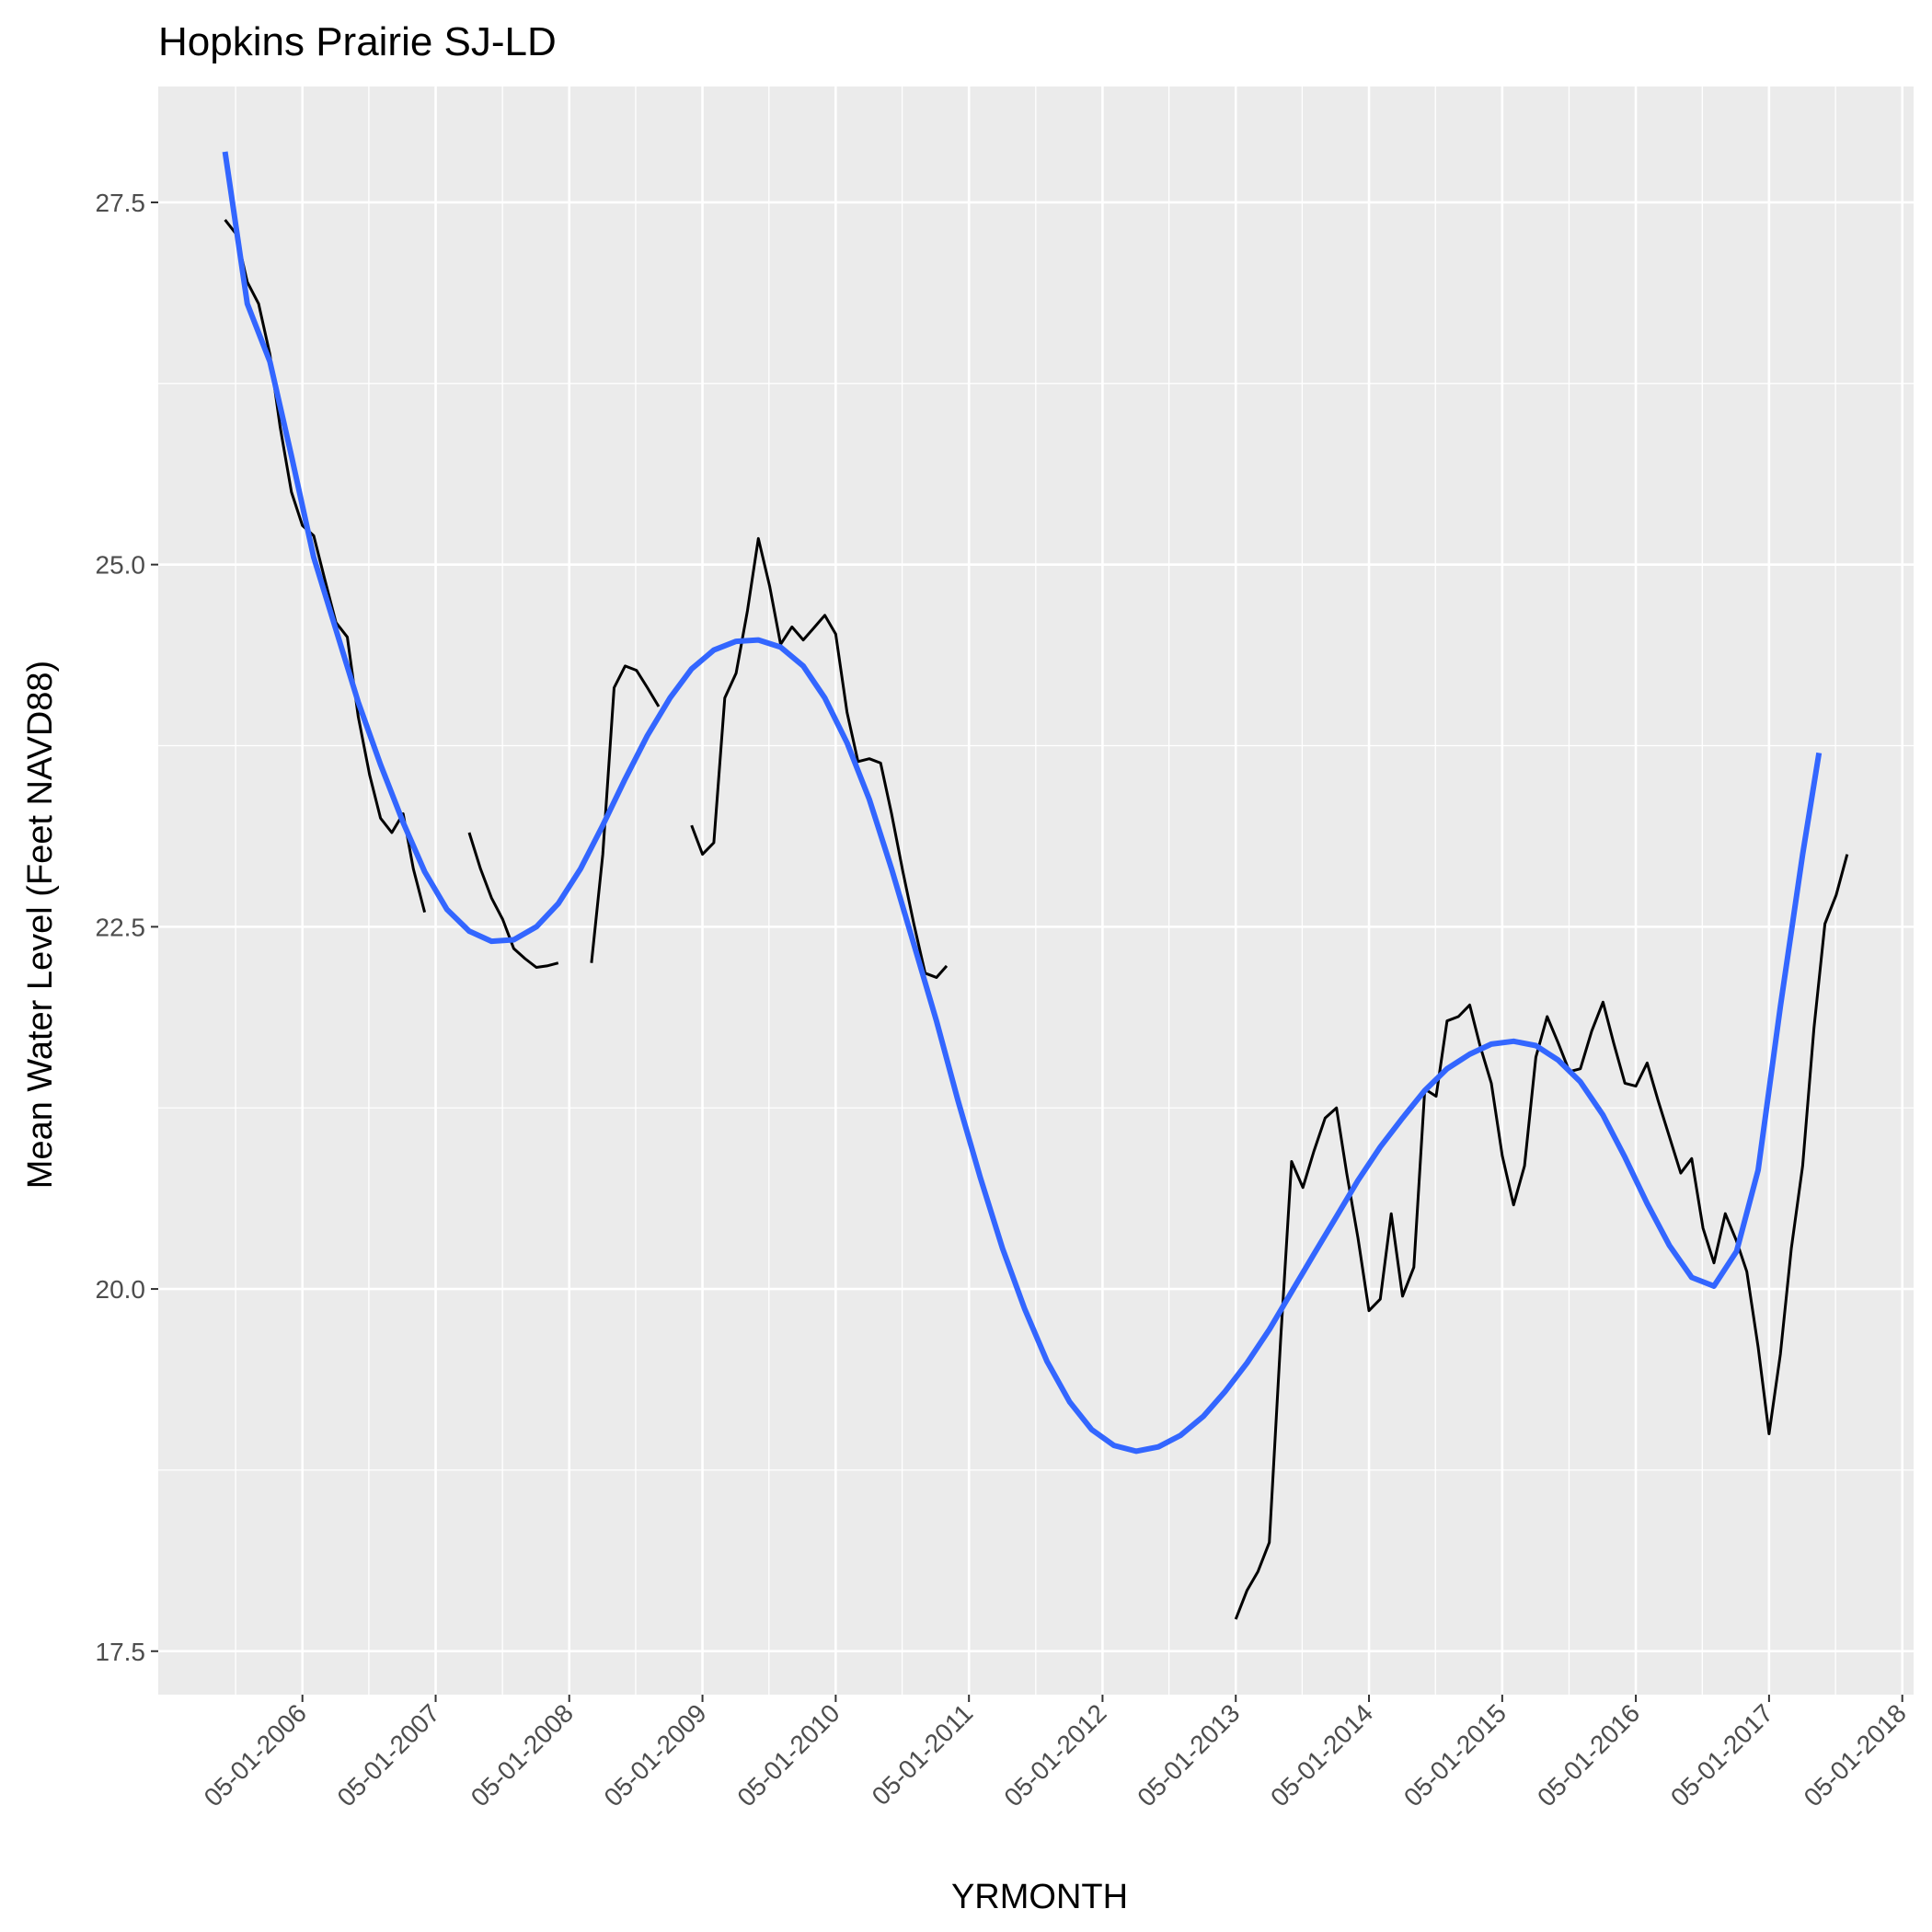  Describe the element at coordinates (121, 1289) in the screenshot. I see `y-tick-label: 20.0` at that location.